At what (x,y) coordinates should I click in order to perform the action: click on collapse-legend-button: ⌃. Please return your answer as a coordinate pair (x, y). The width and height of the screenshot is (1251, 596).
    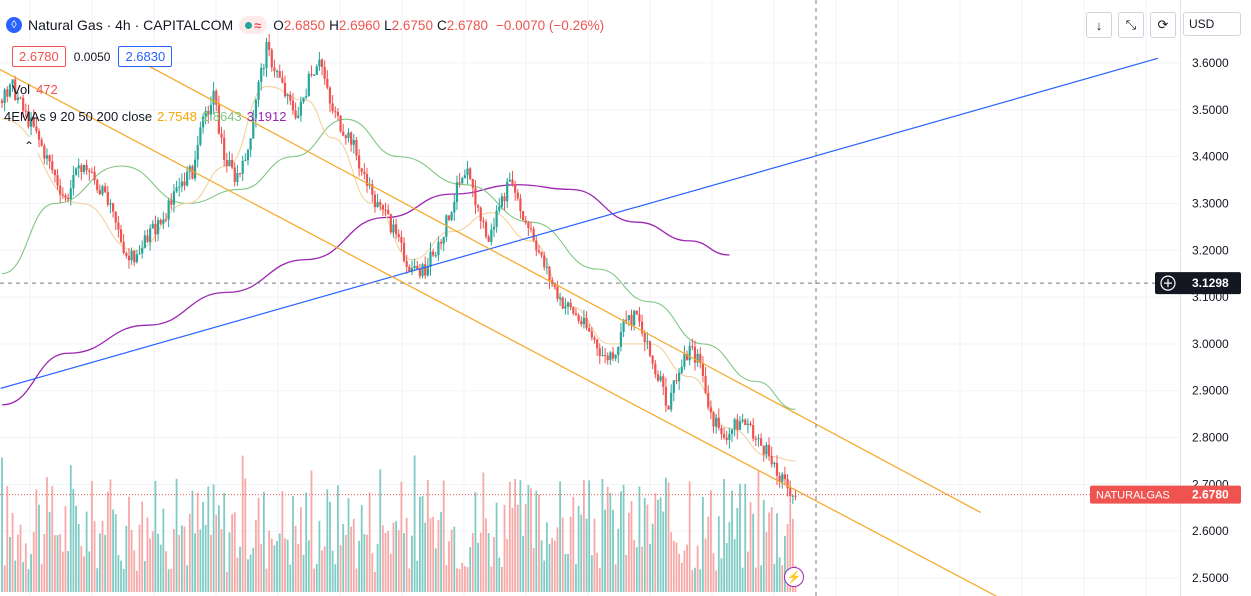
    Looking at the image, I should click on (29, 146).